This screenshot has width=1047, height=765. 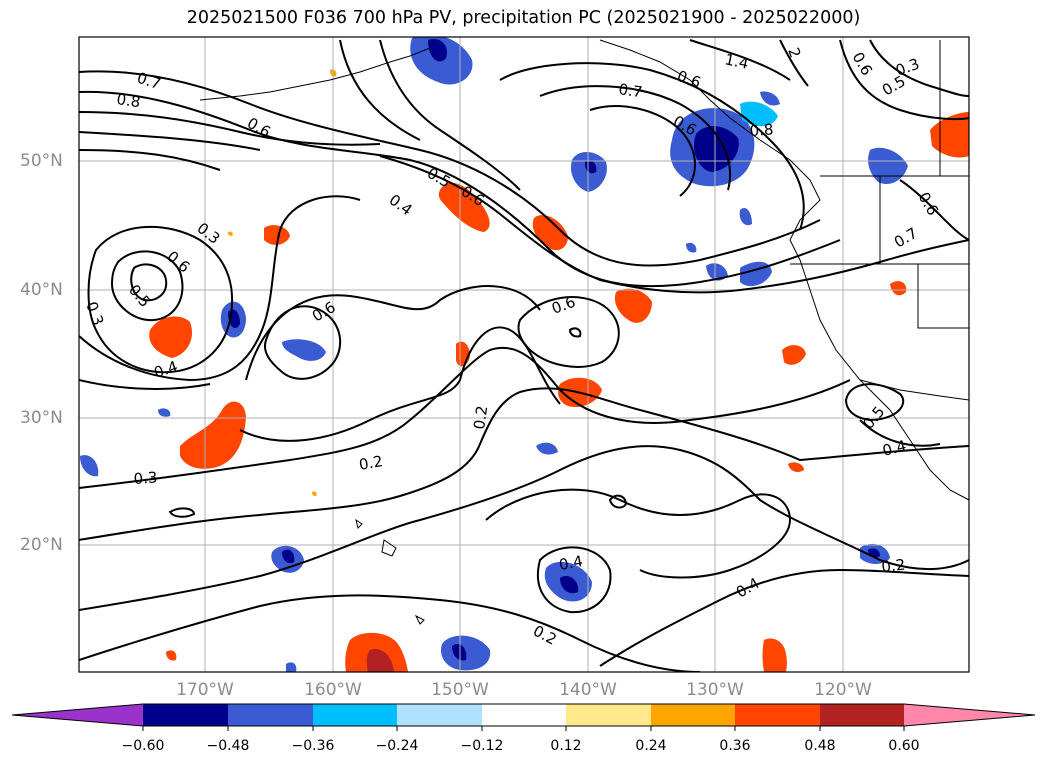 I want to click on lon-label: 120°W, so click(x=843, y=690).